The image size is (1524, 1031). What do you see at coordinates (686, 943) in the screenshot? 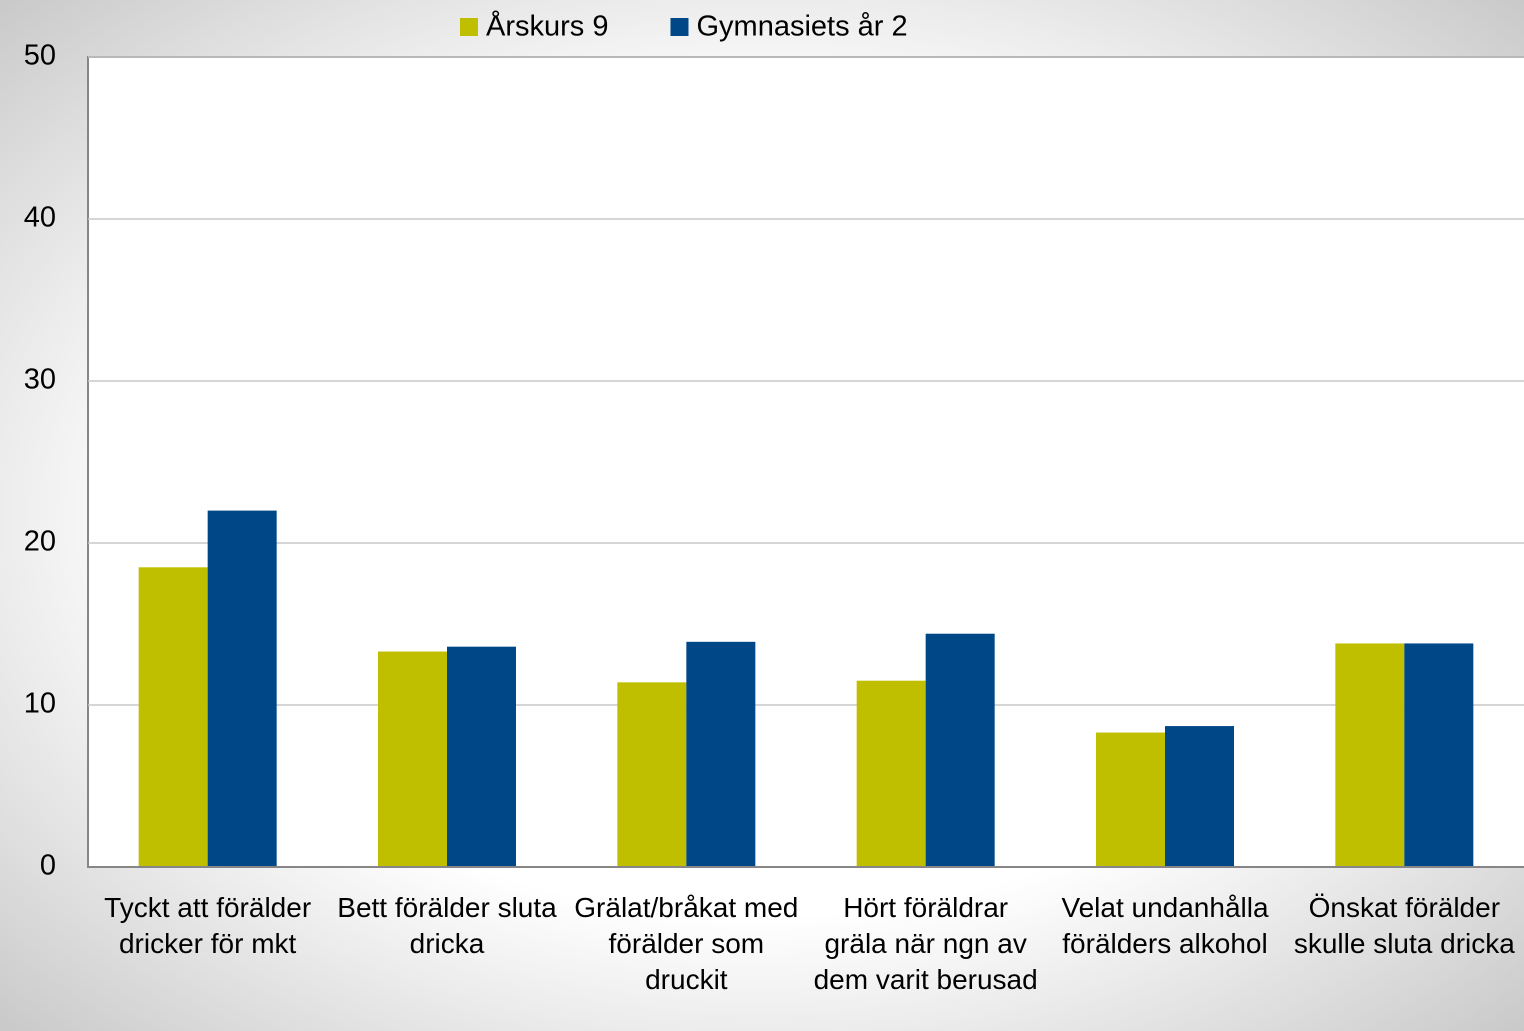
I see `x-tick-label: Grälat/bråkat med förälder som druckit` at bounding box center [686, 943].